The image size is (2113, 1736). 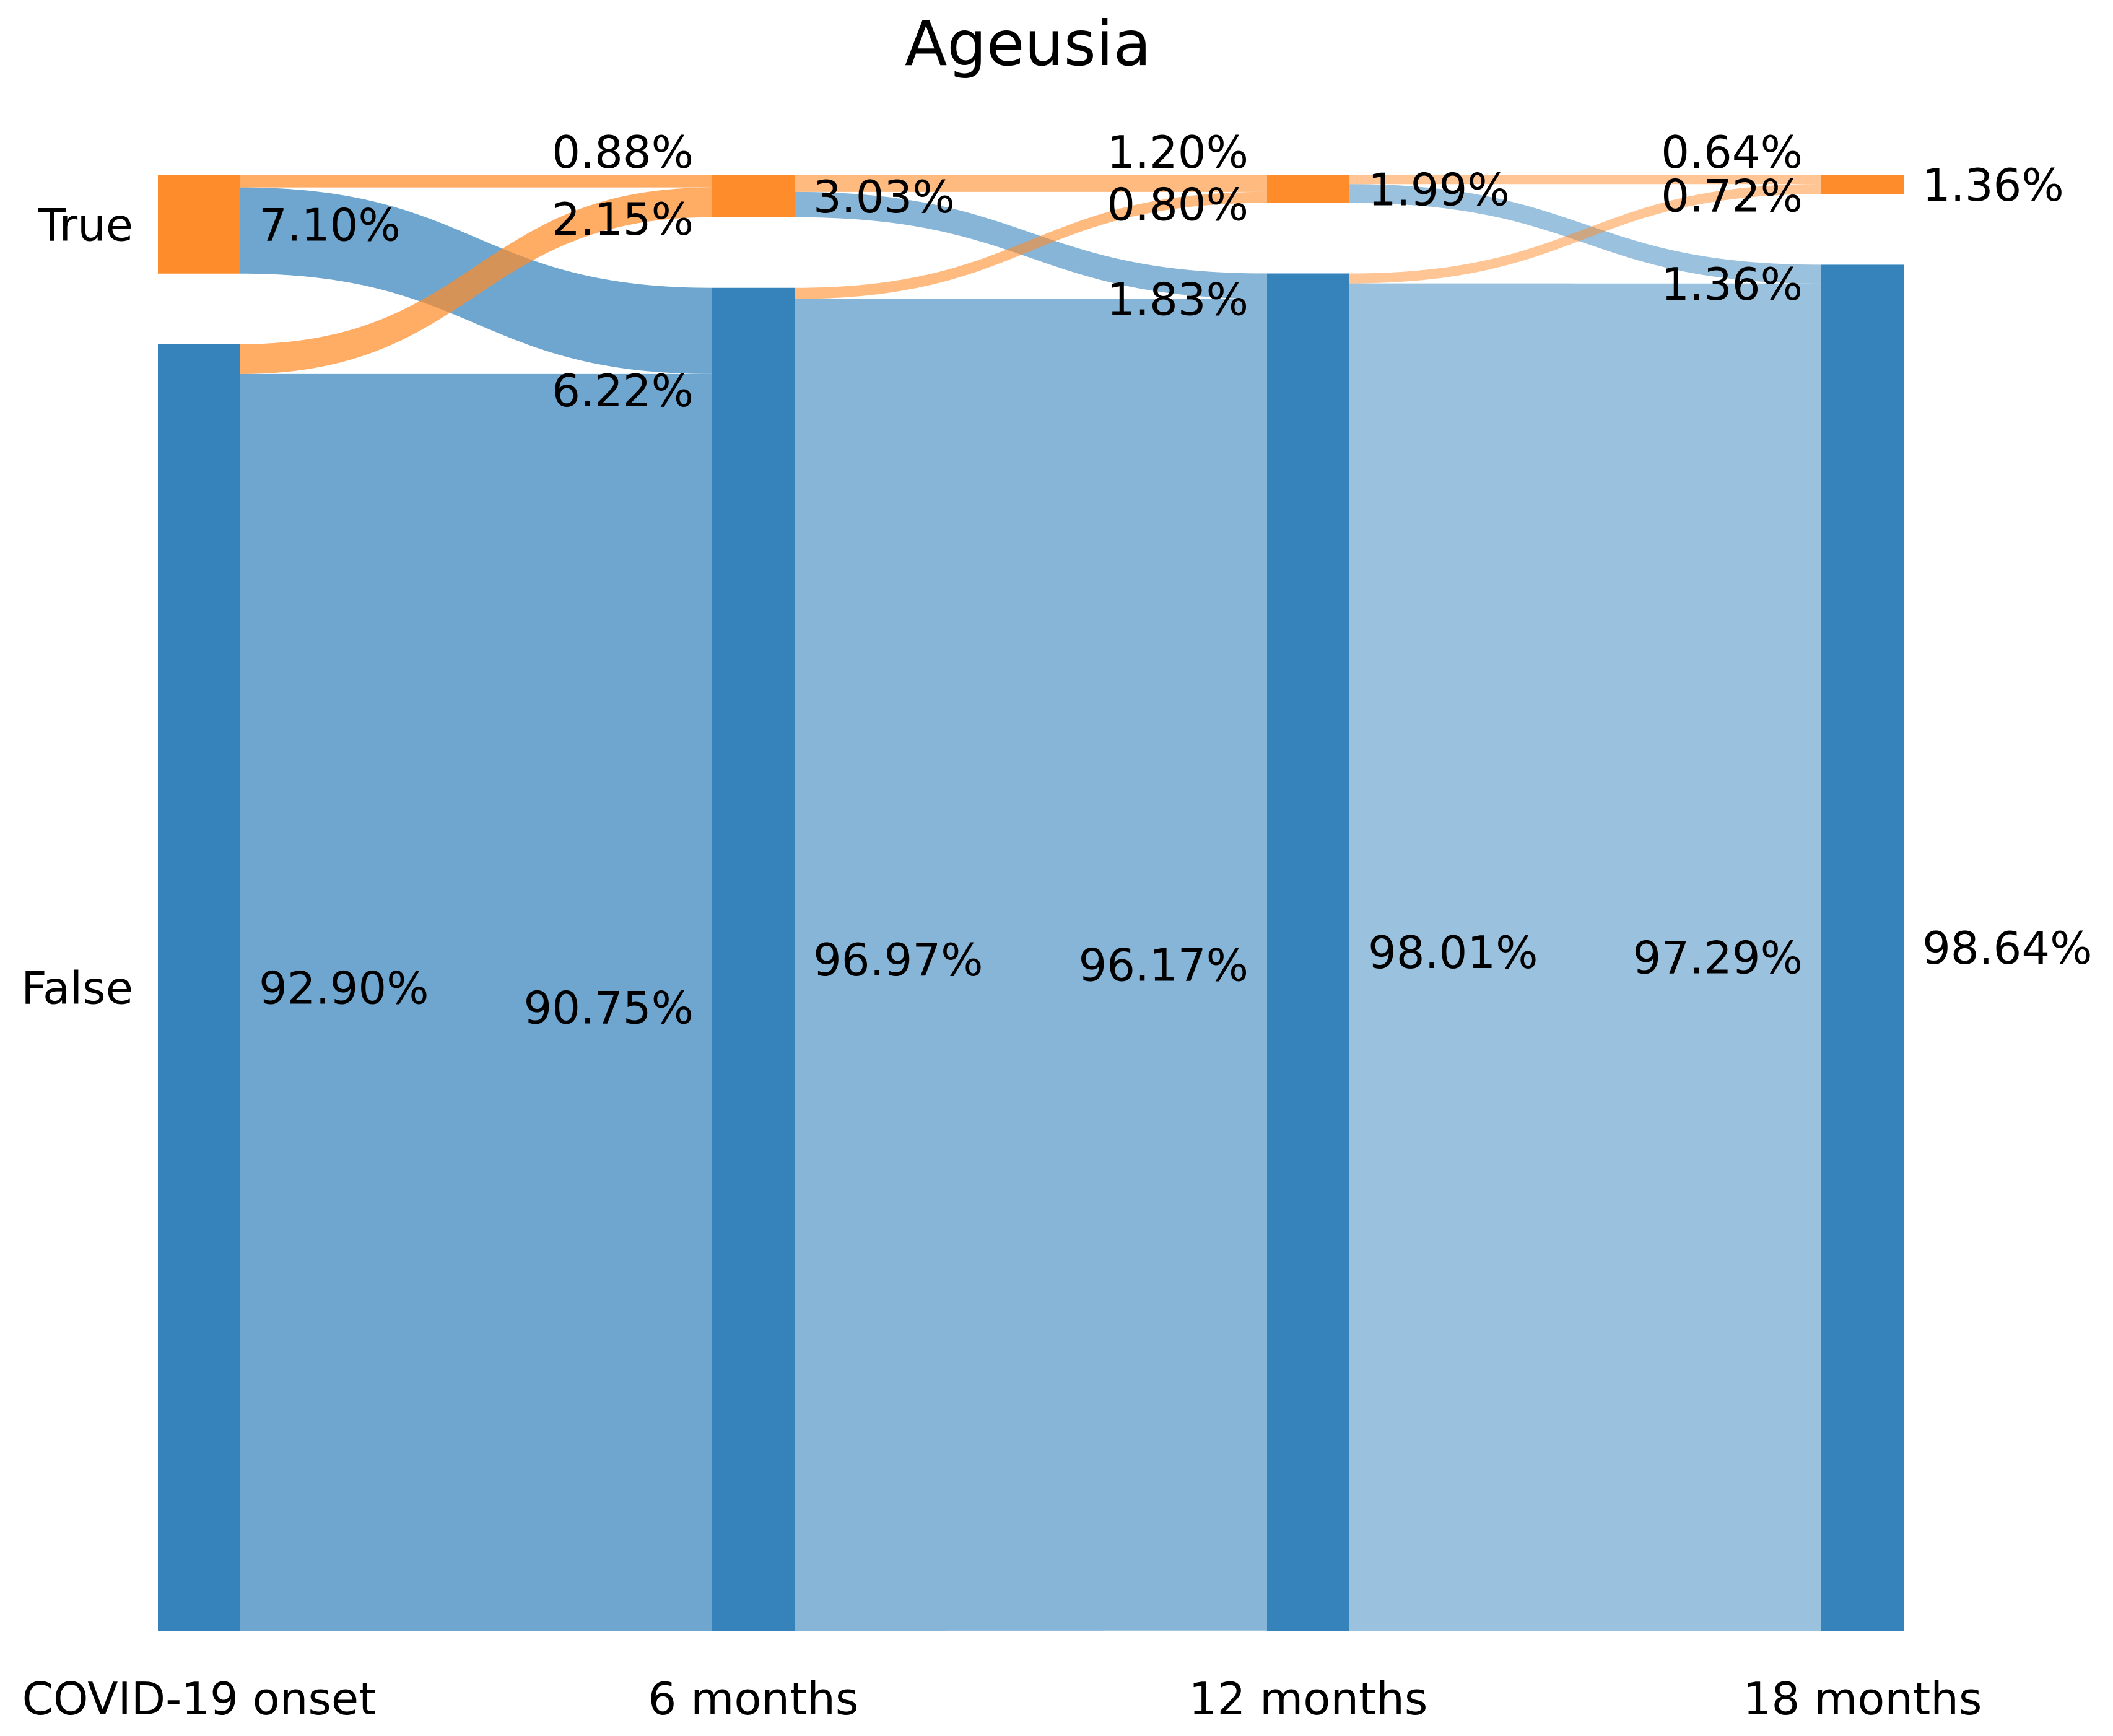 I want to click on source-false-label: 96.97%, so click(x=898, y=960).